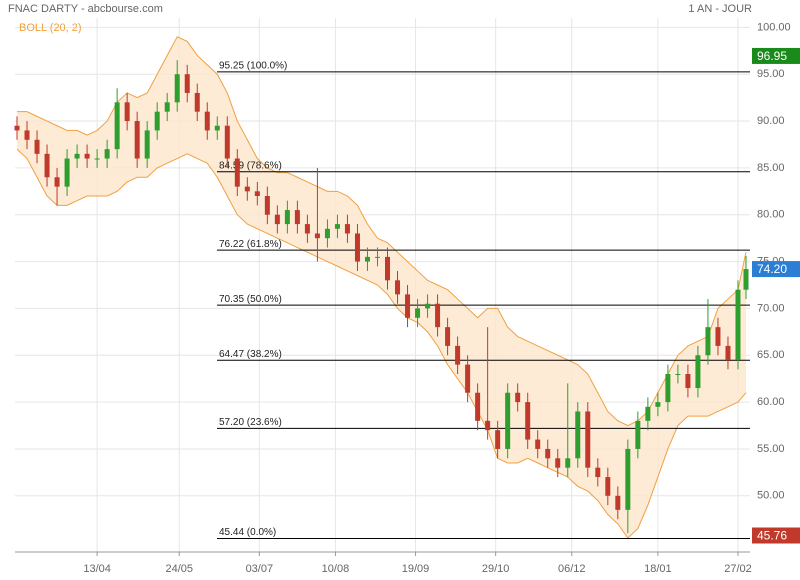  I want to click on price-badge-label: 45.76, so click(772, 536).